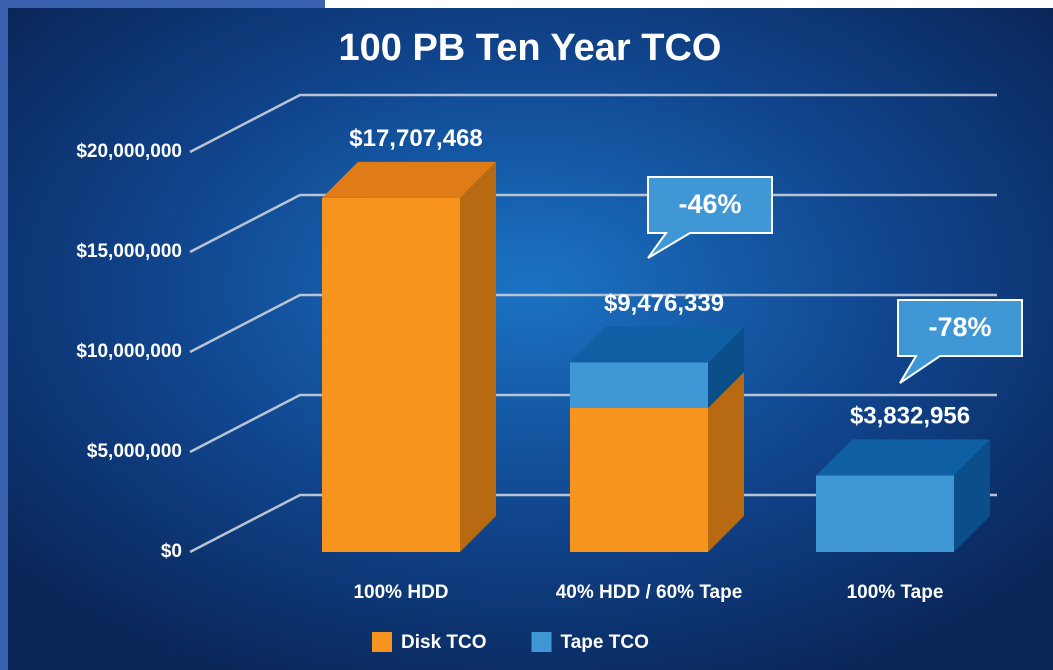 This screenshot has width=1053, height=670. I want to click on annotation: -78%, so click(959, 327).